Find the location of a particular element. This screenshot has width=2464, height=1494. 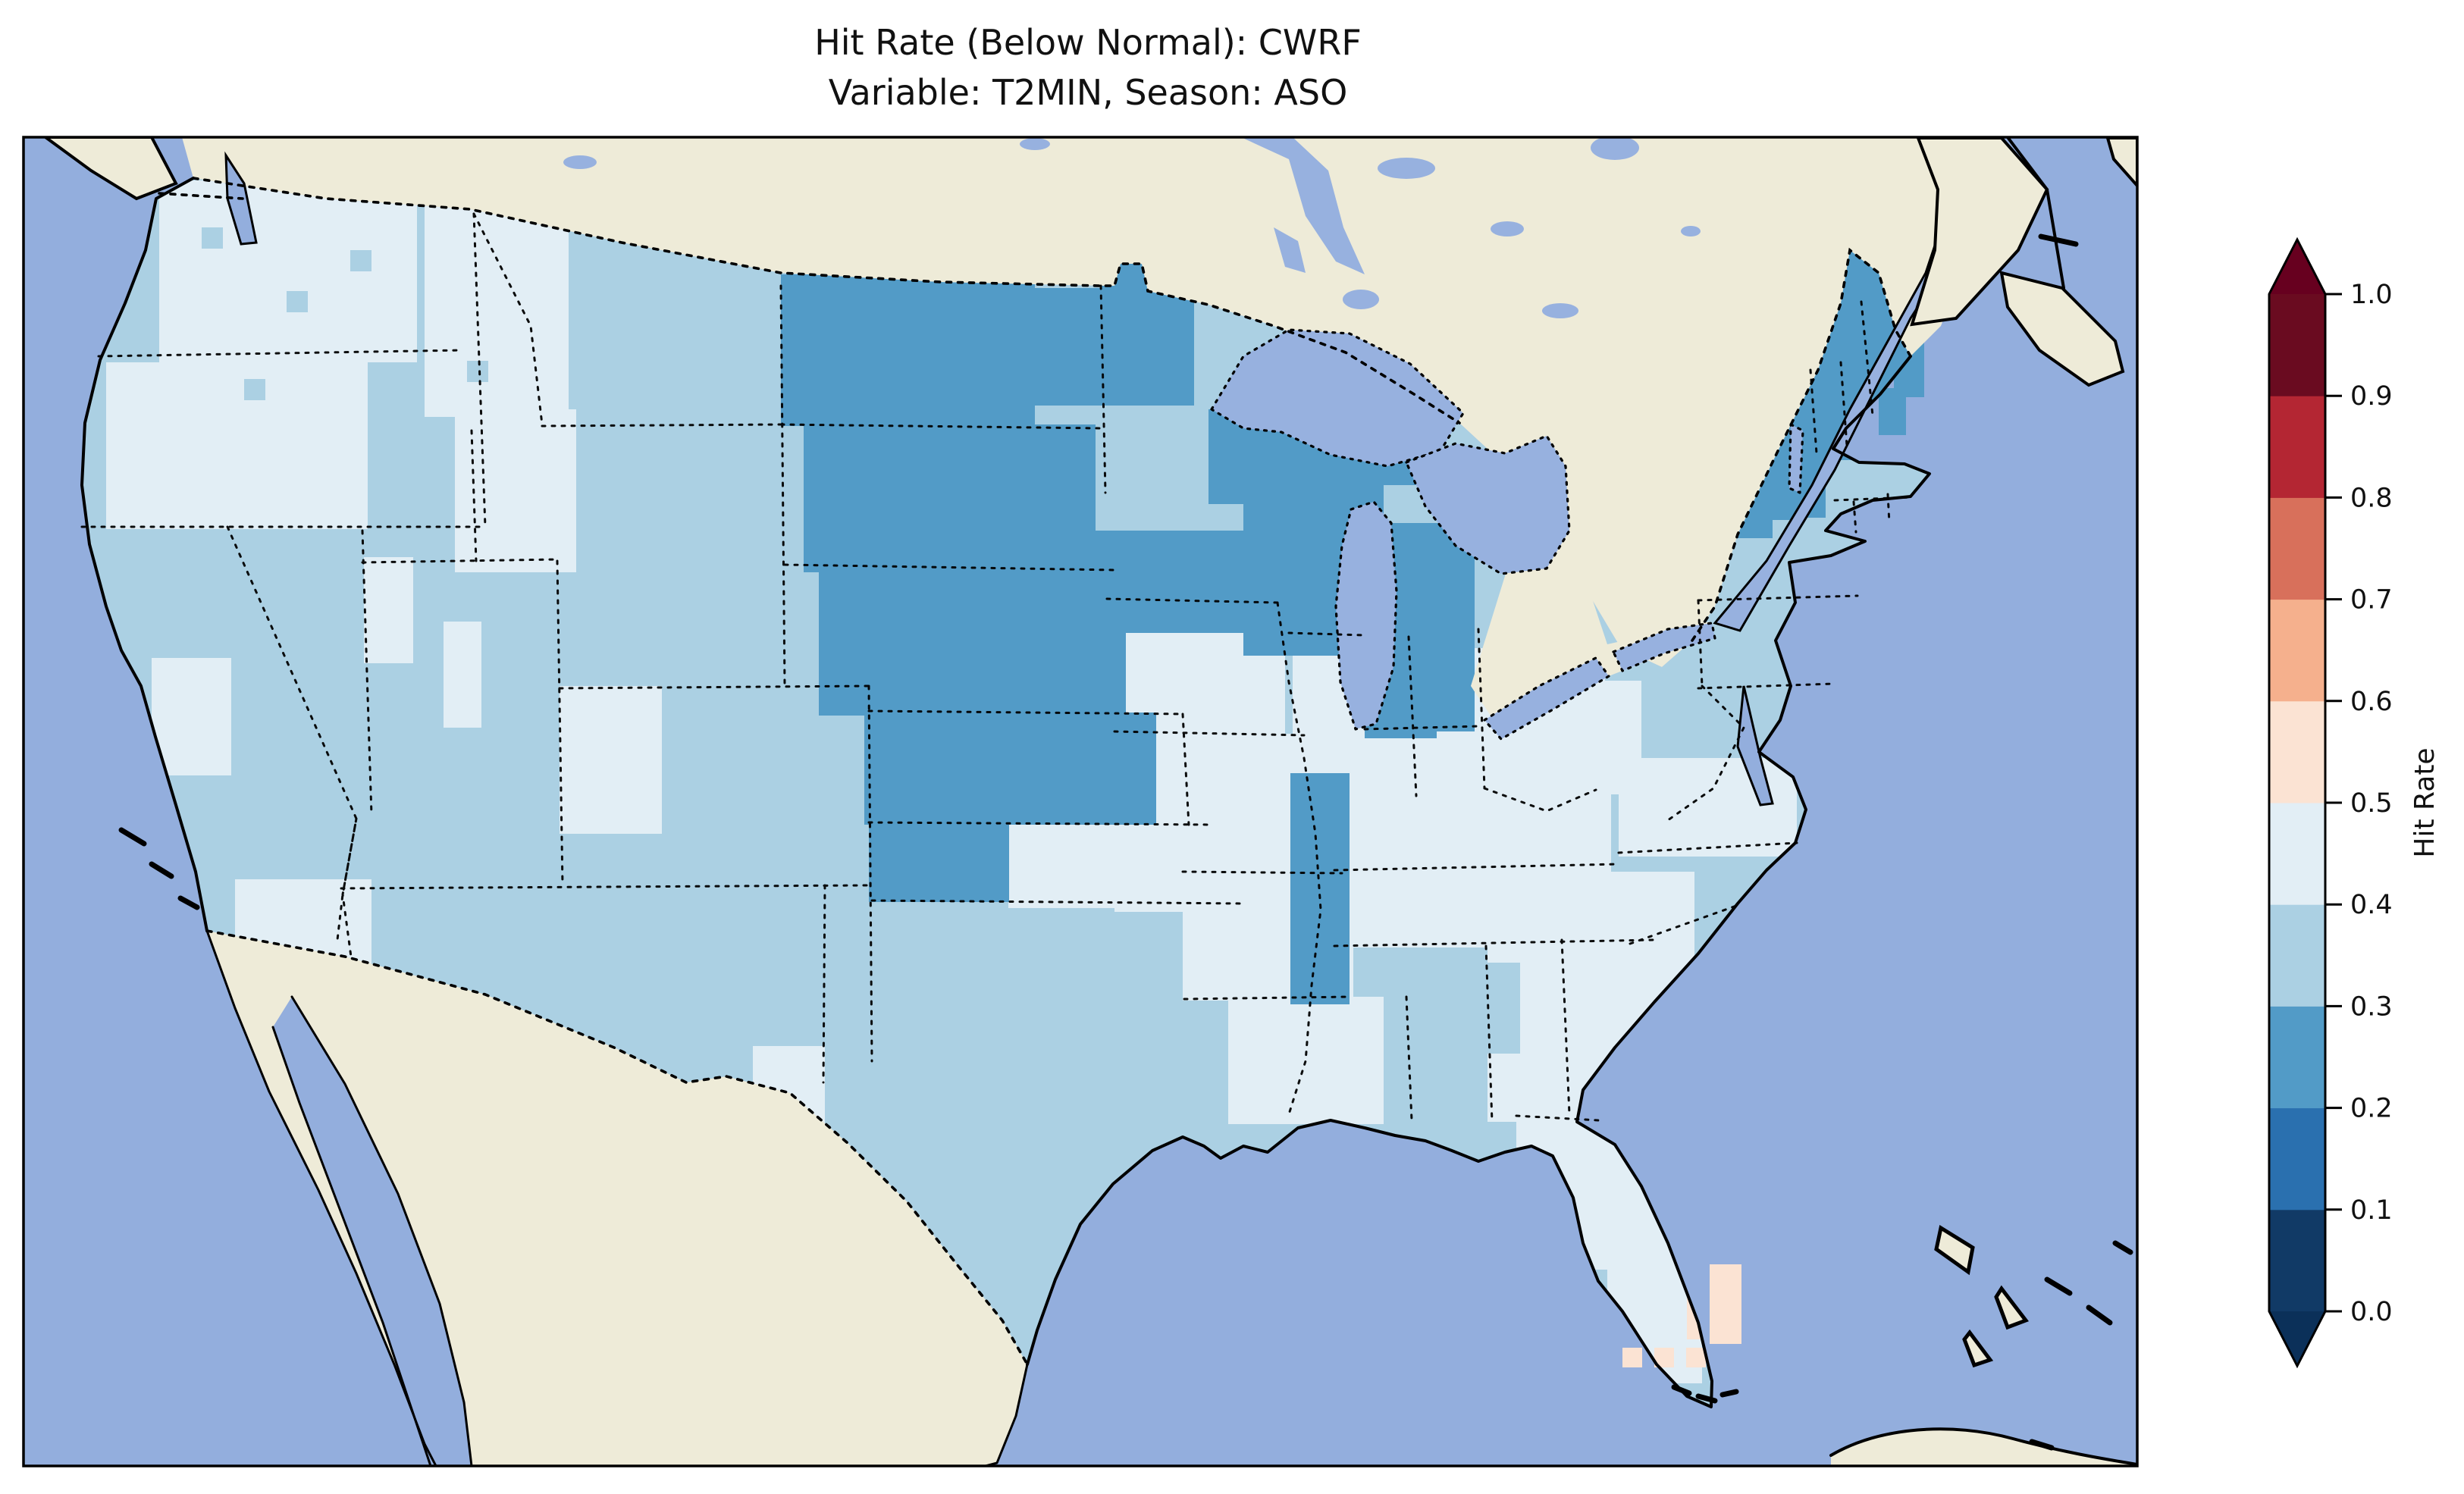

mexico-land-bottom is located at coordinates (713, 1453).